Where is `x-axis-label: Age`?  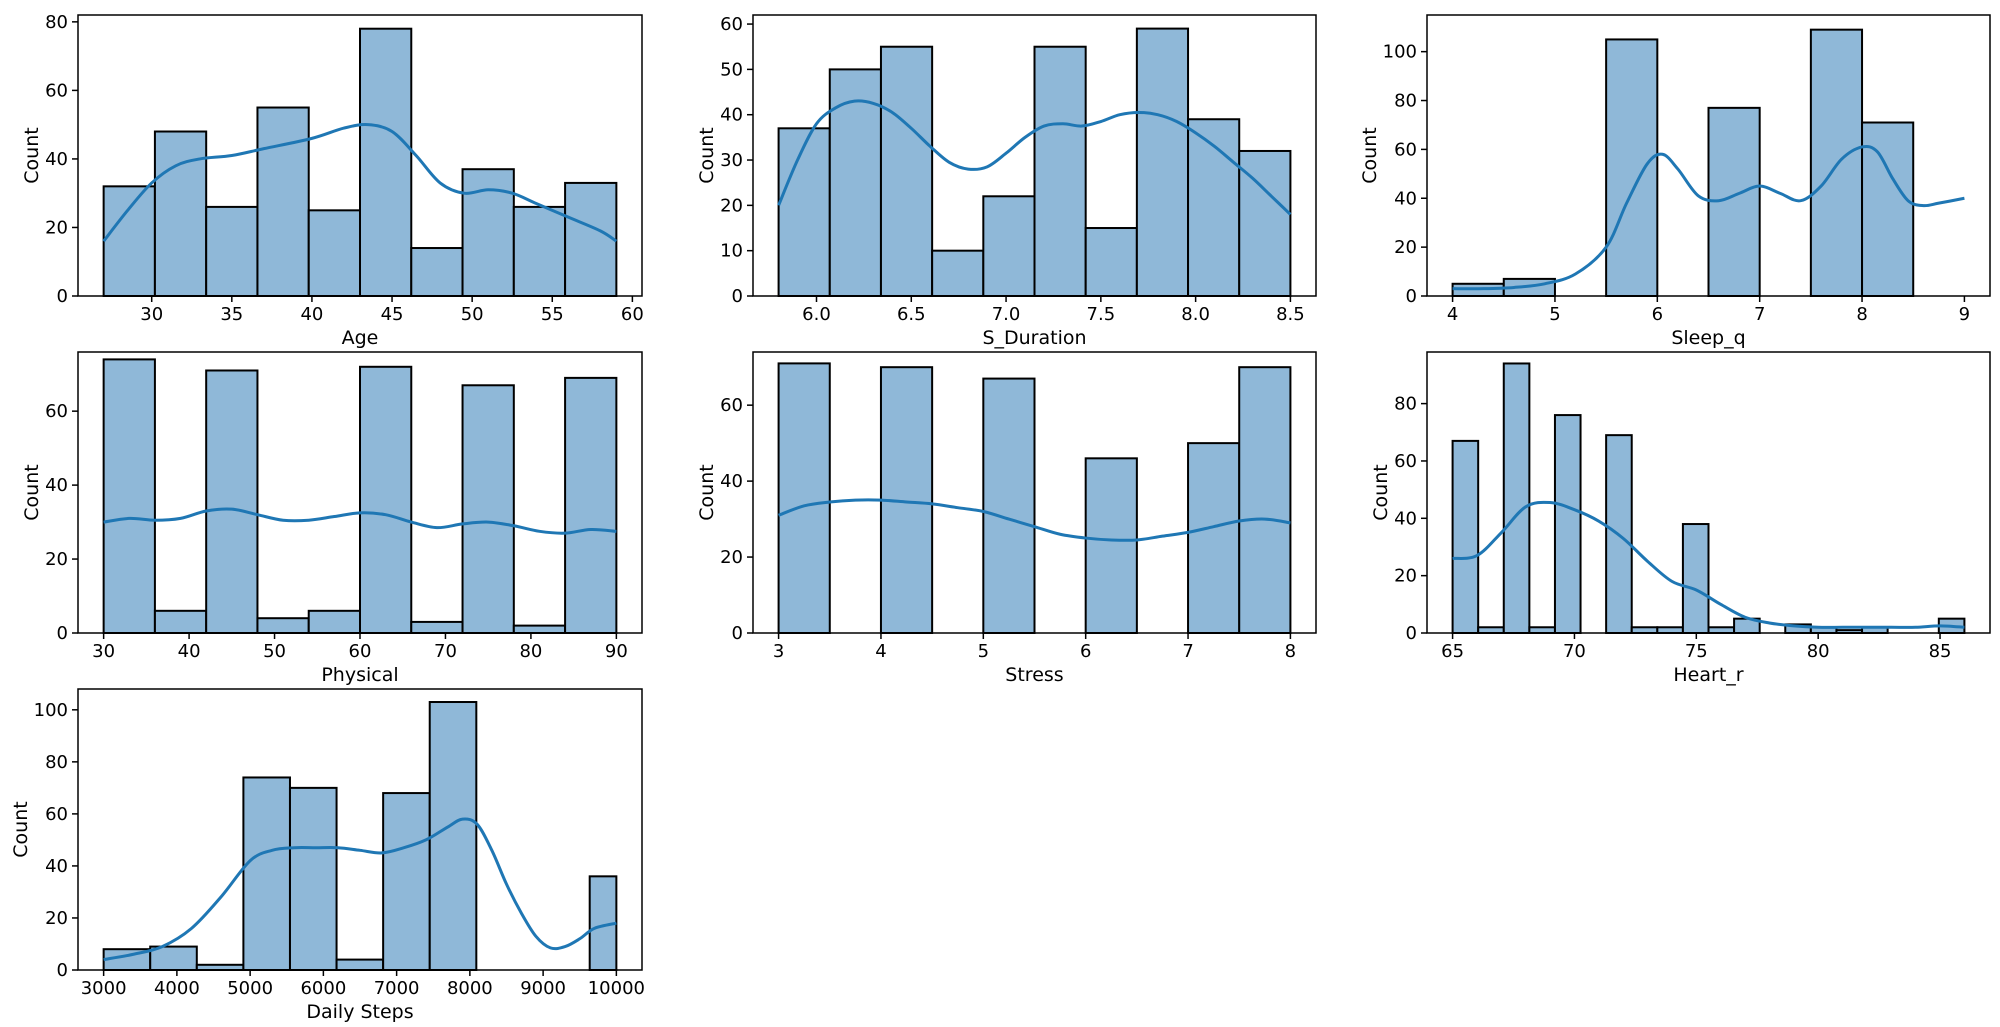
x-axis-label: Age is located at coordinates (360, 338).